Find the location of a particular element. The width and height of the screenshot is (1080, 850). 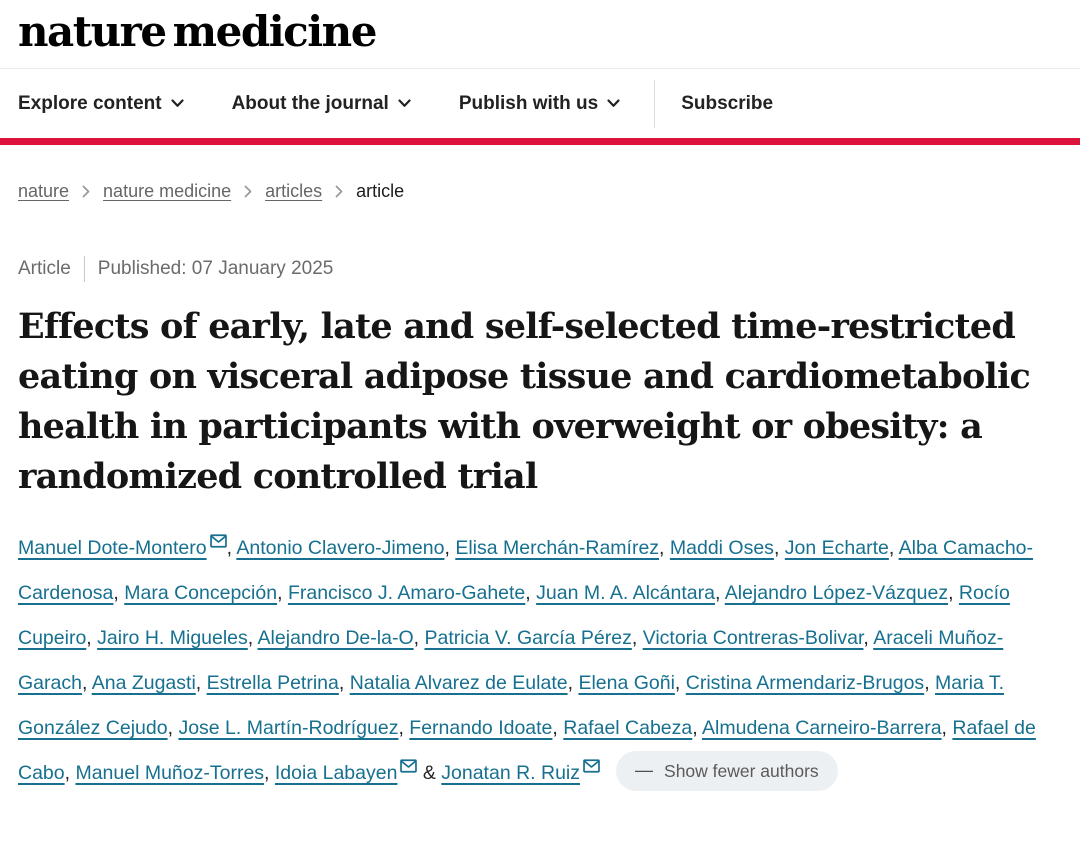

nature-medicine-logo: nature medicine is located at coordinates (197, 31).